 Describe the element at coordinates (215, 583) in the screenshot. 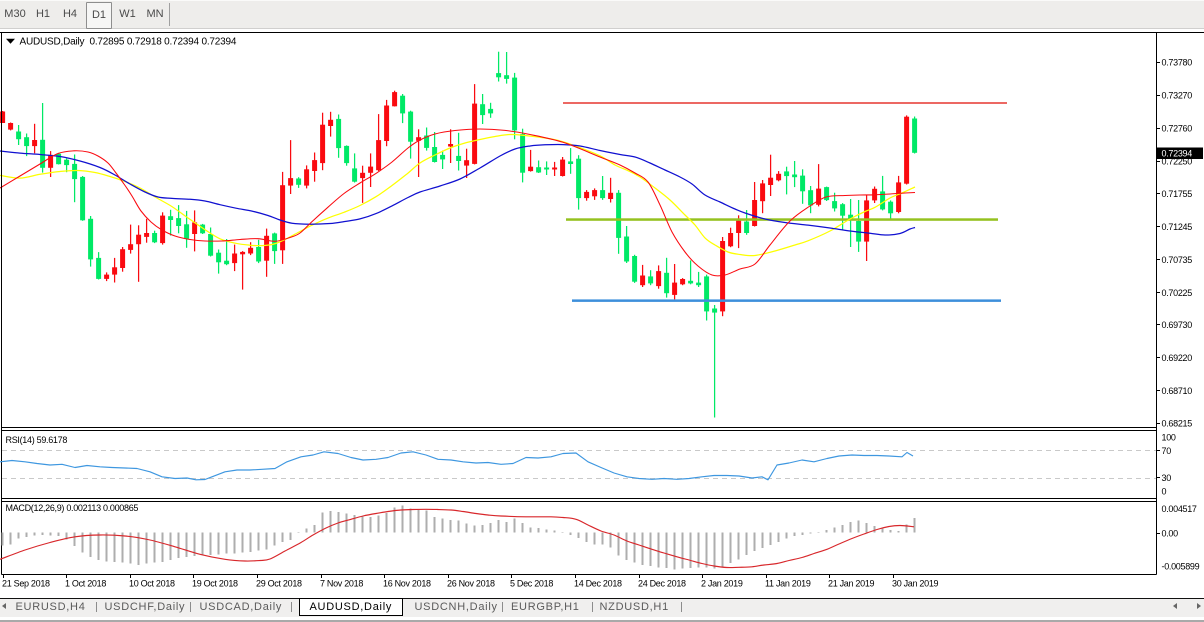

I see `svg-text: 19 Oct 2018` at that location.